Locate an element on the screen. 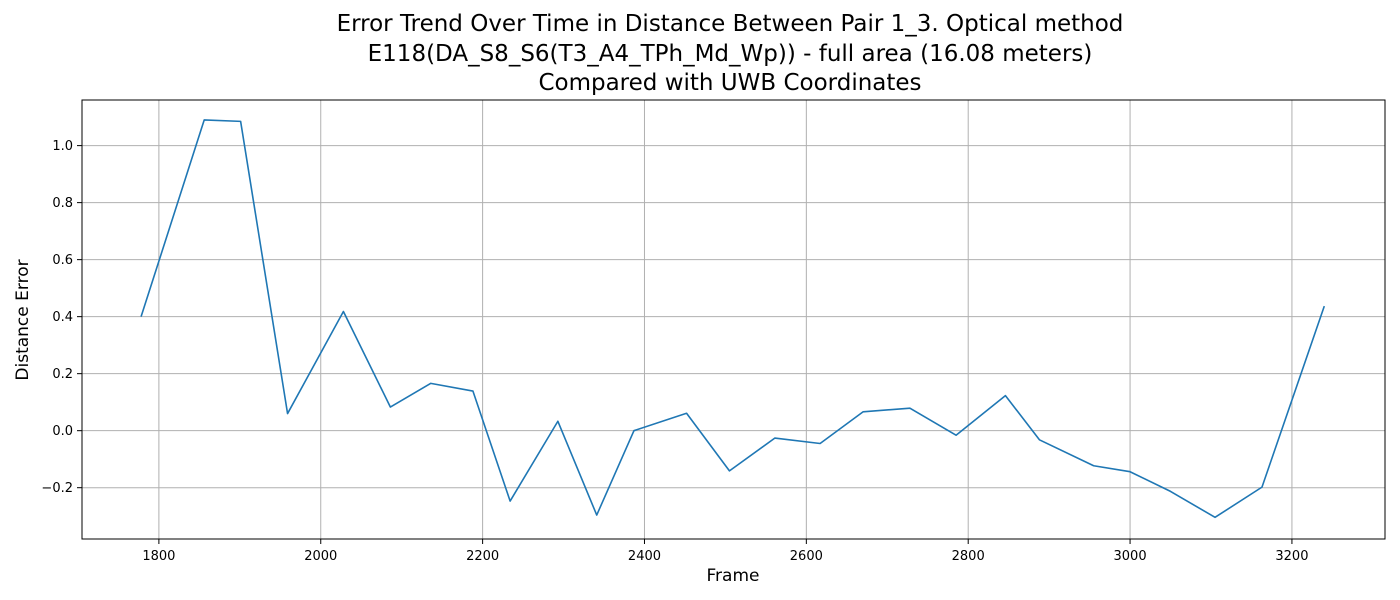 The width and height of the screenshot is (1400, 600). x-axis-ticks: 1800 2000 2200 2400 2600 2800 3000 3200 is located at coordinates (725, 551).